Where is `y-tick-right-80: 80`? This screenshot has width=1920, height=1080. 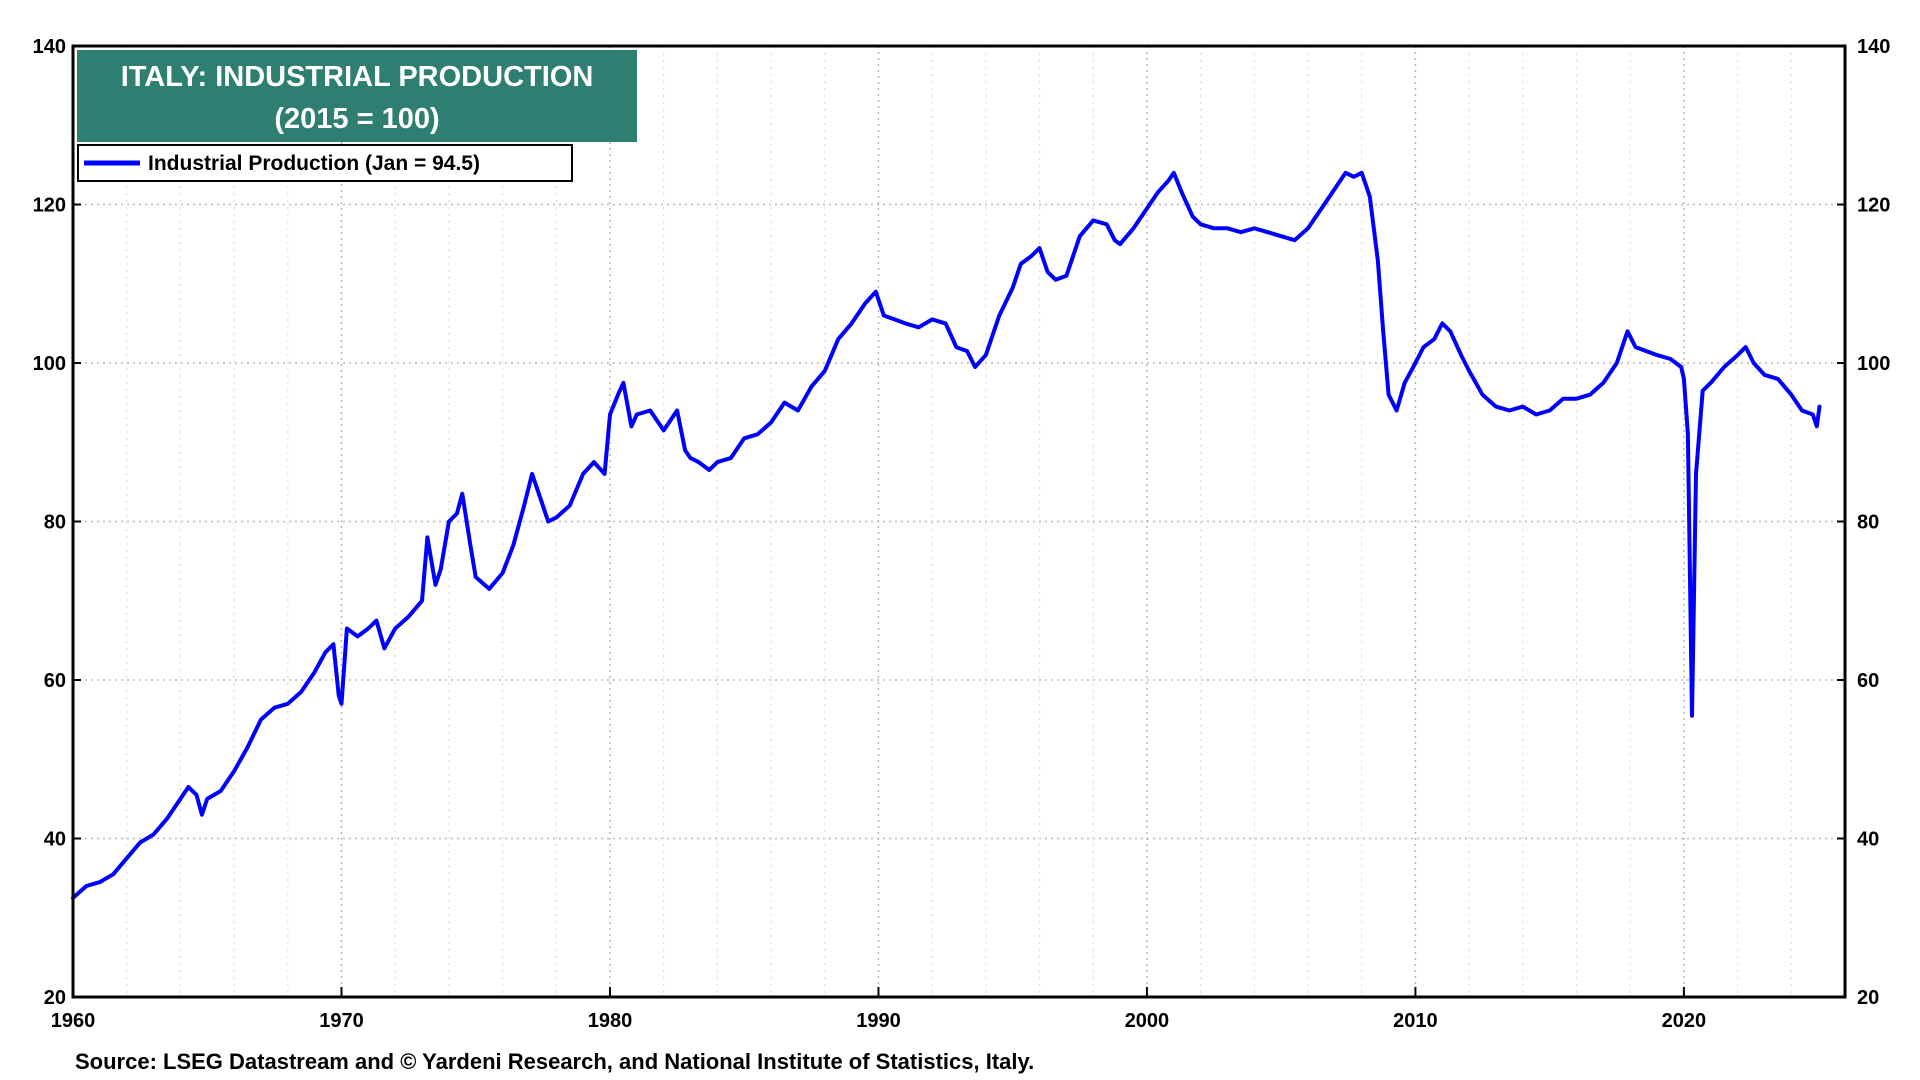
y-tick-right-80: 80 is located at coordinates (1868, 523).